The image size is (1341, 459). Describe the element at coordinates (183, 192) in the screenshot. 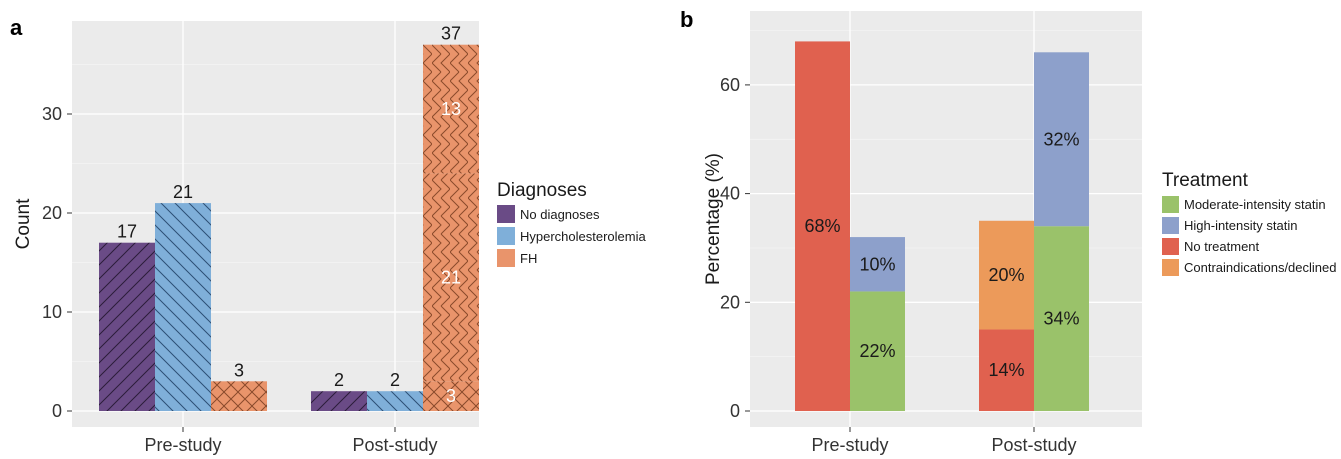

I see `panel-a-bar-value-label: 21` at that location.